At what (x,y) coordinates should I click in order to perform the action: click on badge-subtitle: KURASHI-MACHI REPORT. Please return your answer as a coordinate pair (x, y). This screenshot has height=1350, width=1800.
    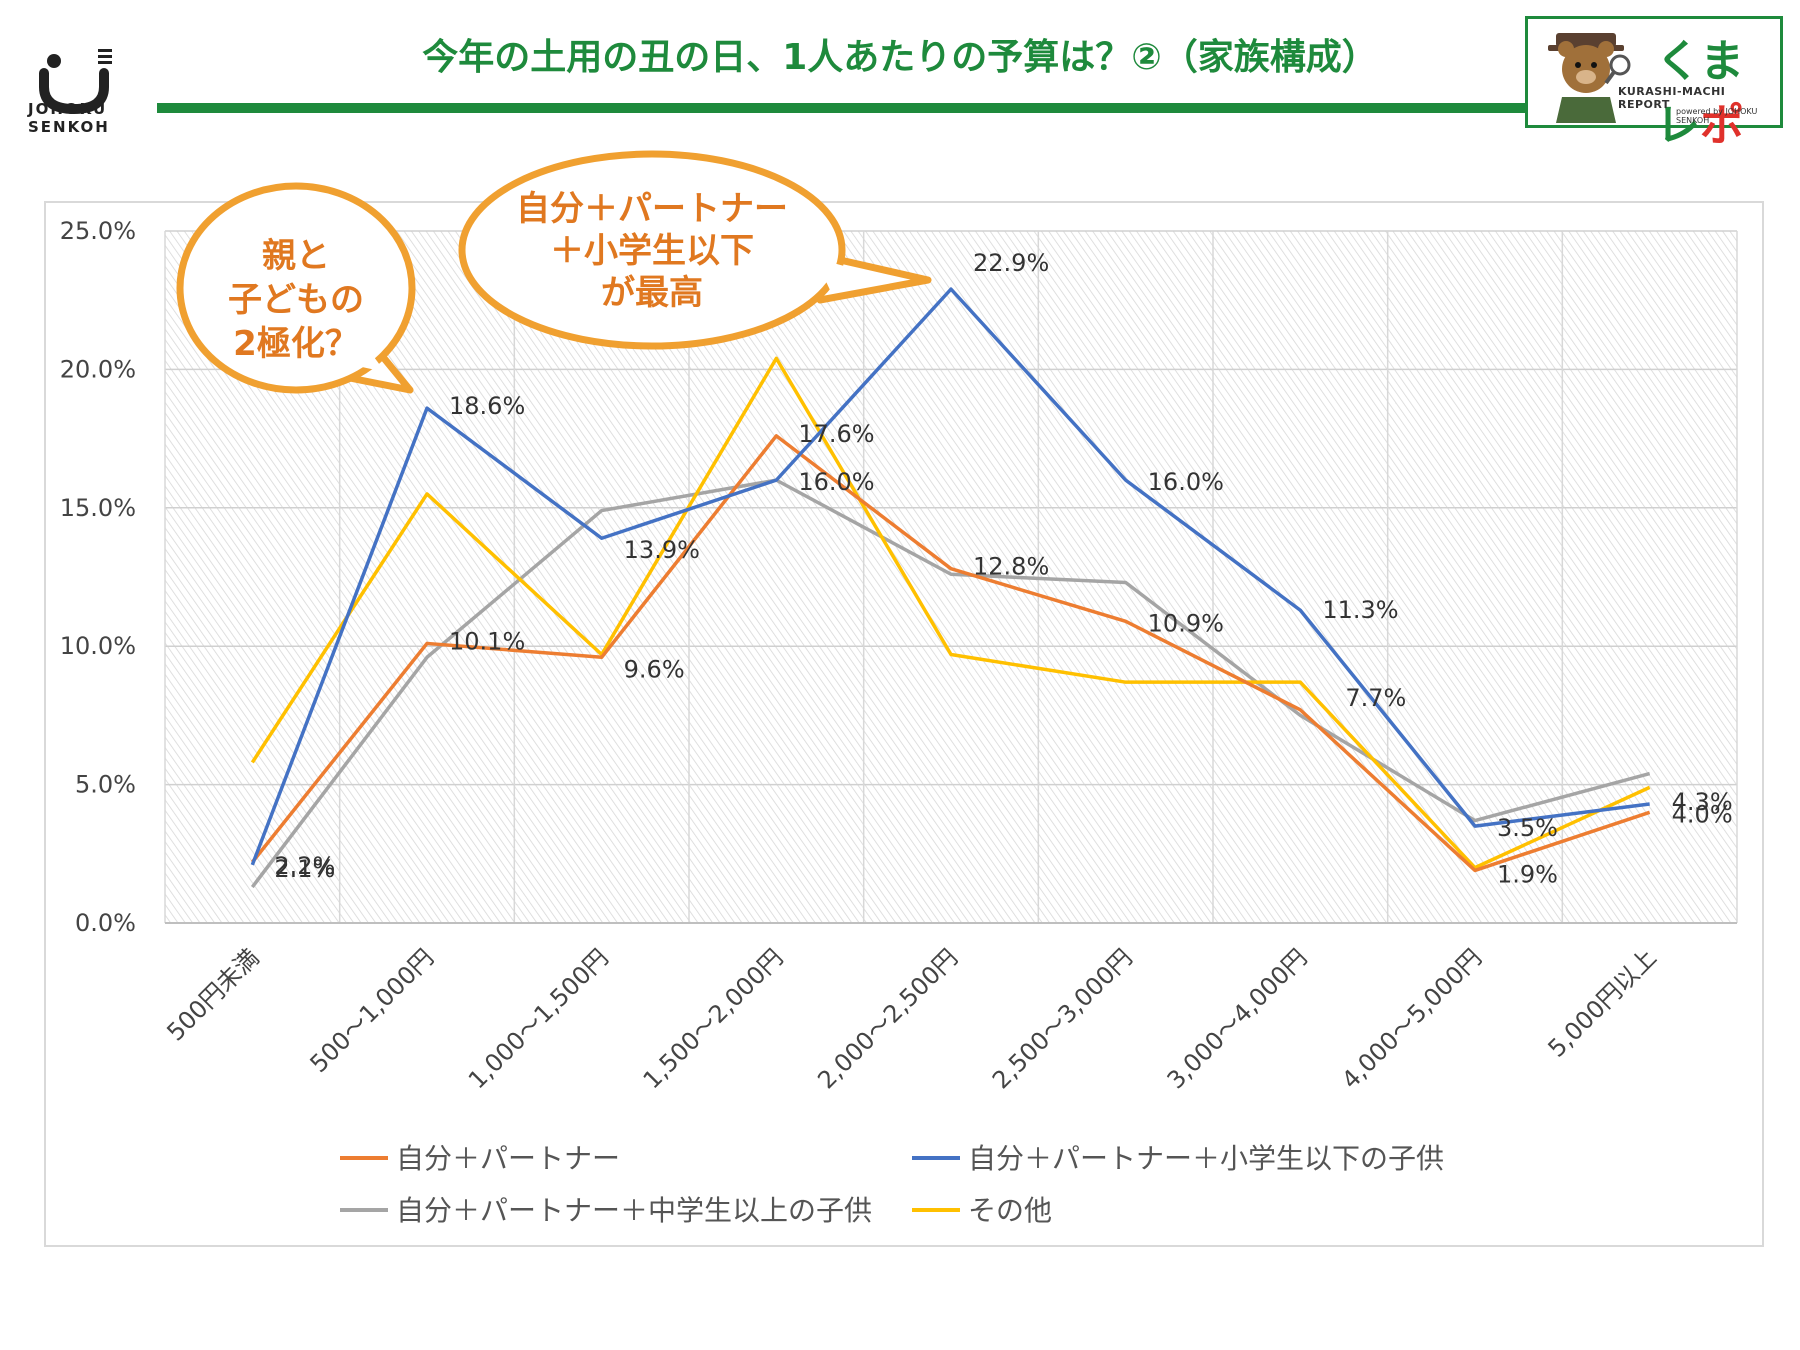
    Looking at the image, I should click on (1672, 98).